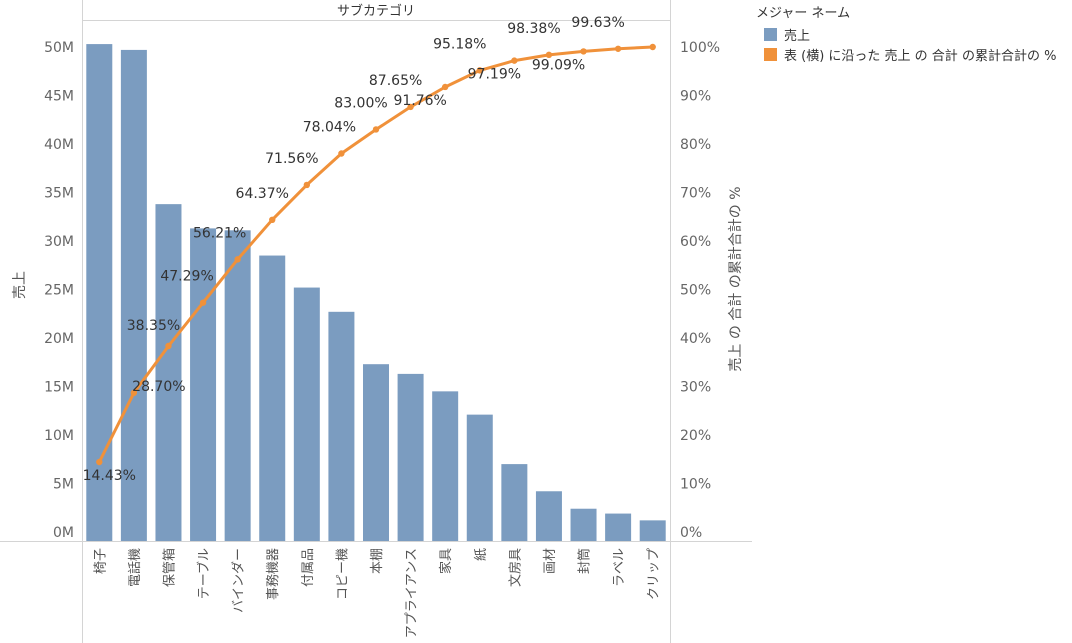 This screenshot has height=643, width=1072. I want to click on x-category-label: 本棚, so click(377, 561).